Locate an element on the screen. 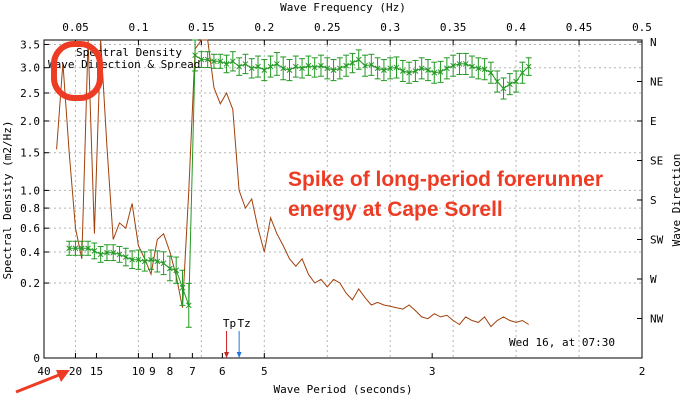 The width and height of the screenshot is (700, 400). bottom-axis-label: Wave Period (seconds) is located at coordinates (342, 389).